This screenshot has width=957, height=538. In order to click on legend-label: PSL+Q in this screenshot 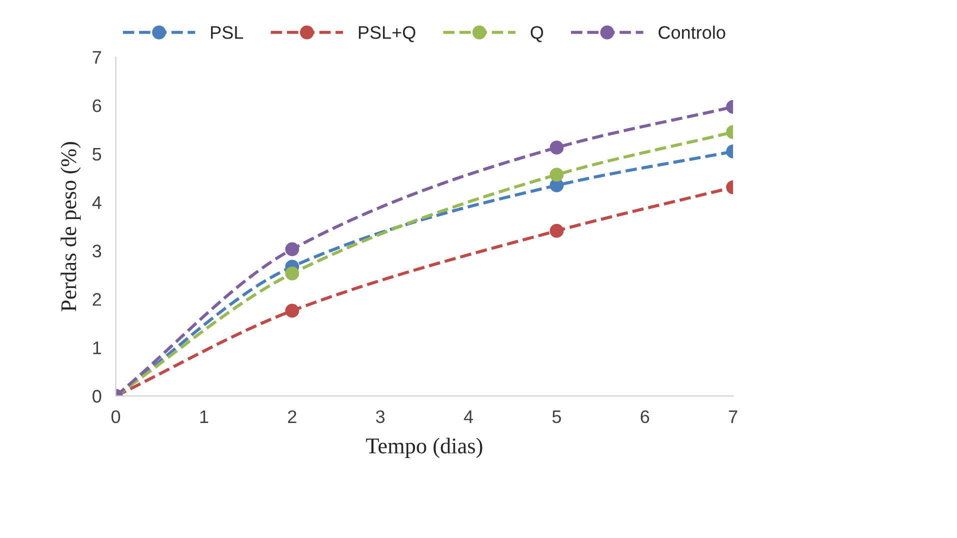, I will do `click(387, 34)`.